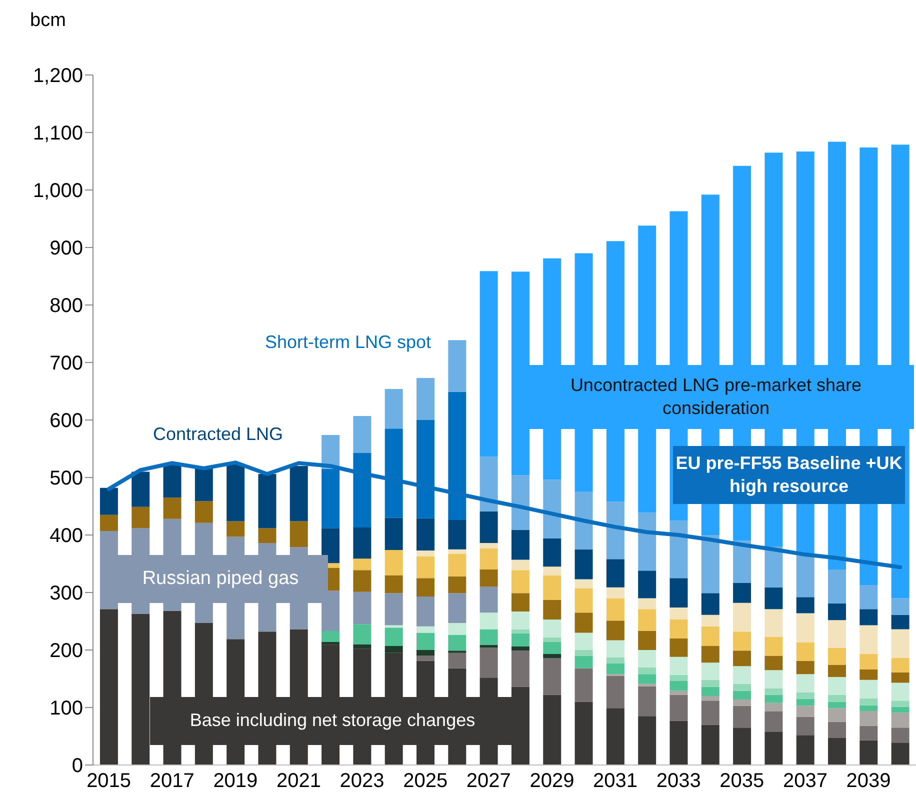  Describe the element at coordinates (742, 781) in the screenshot. I see `x-tick-label: 2035` at that location.